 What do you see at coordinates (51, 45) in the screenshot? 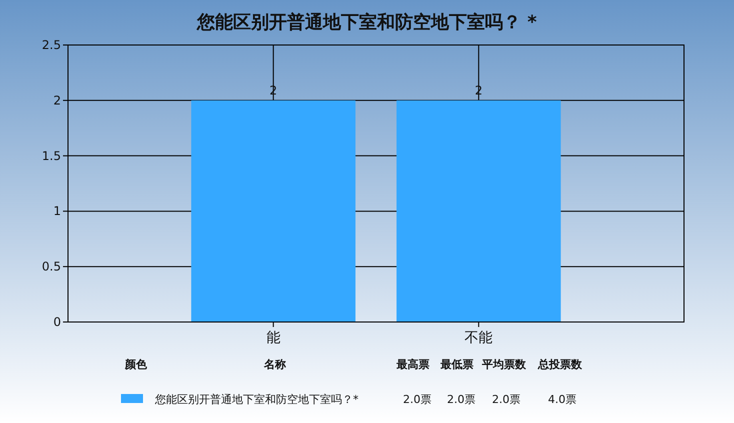
I see `y-tick-label: 2.5` at bounding box center [51, 45].